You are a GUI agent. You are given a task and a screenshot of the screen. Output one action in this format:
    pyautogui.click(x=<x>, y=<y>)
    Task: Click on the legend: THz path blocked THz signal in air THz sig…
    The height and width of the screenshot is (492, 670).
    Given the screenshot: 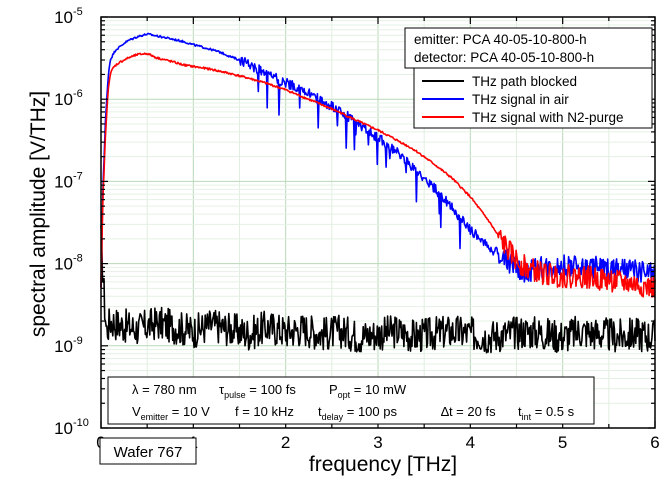 What is the action you would take?
    pyautogui.click(x=533, y=98)
    